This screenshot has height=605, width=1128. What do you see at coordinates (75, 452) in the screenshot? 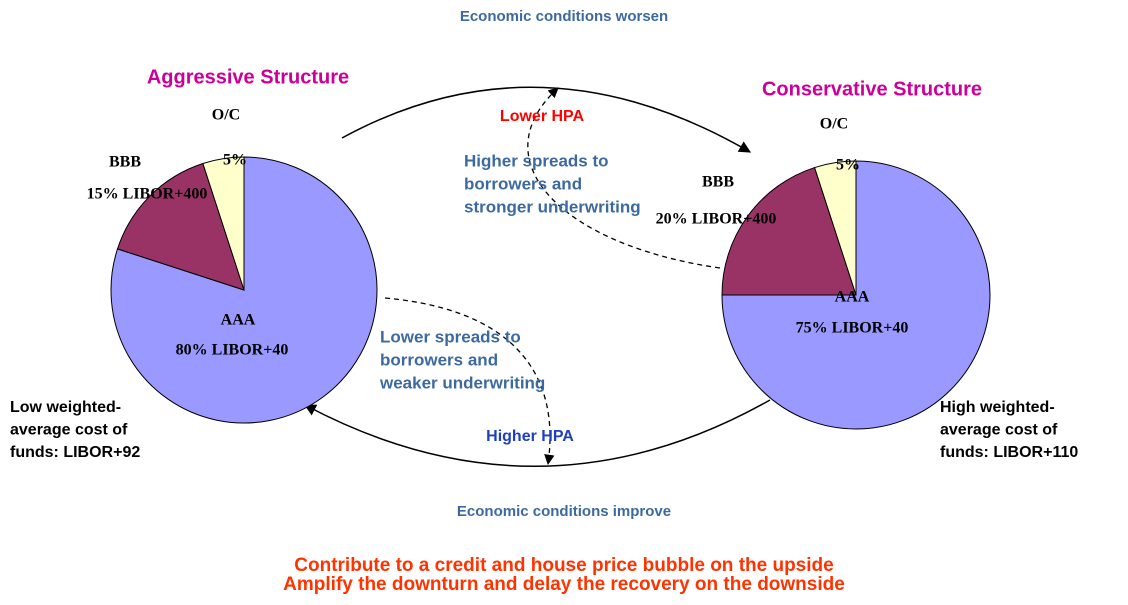
I see `left-note: funds: LIBOR+92` at bounding box center [75, 452].